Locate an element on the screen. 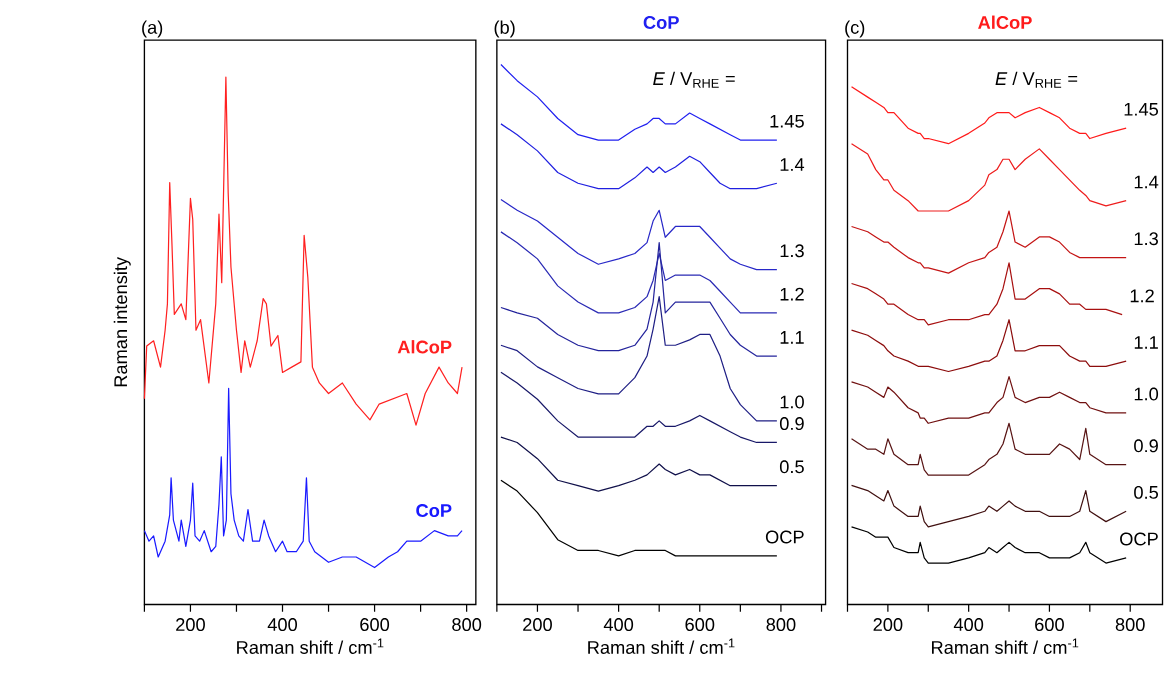 This screenshot has width=1168, height=678. text: (c) is located at coordinates (855, 29).